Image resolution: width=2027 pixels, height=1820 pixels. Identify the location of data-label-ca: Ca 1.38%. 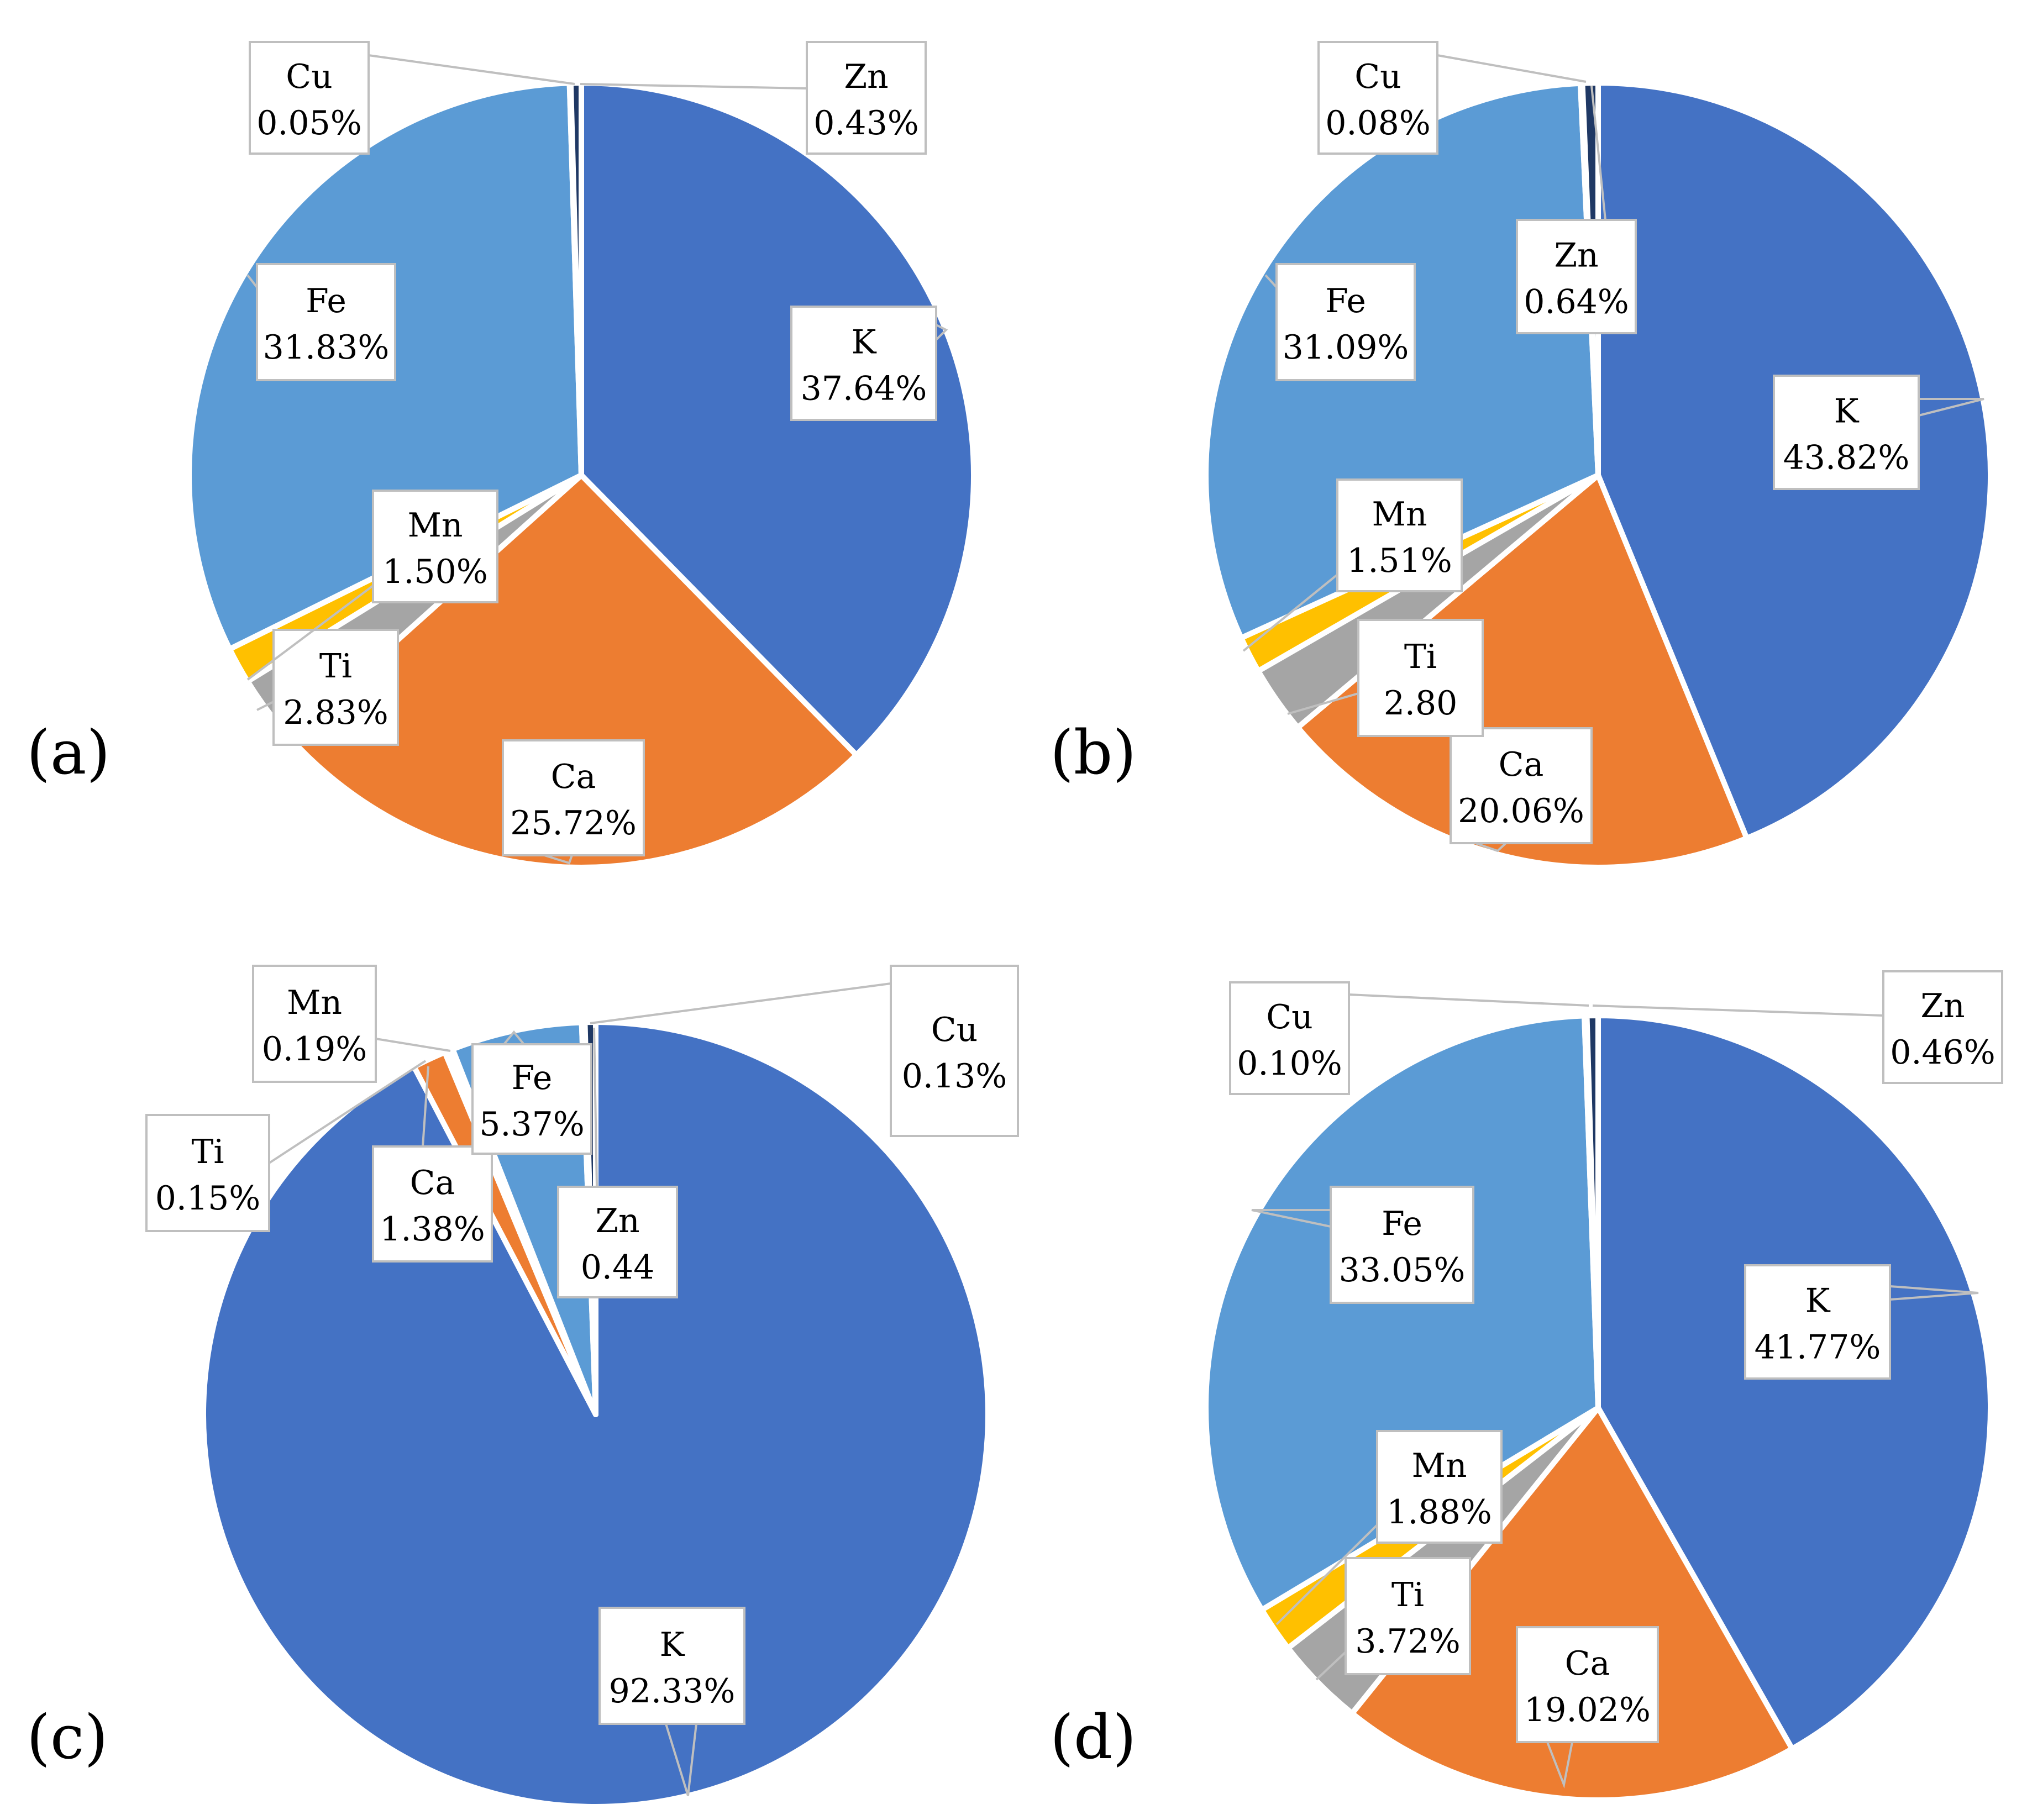
(432, 1164).